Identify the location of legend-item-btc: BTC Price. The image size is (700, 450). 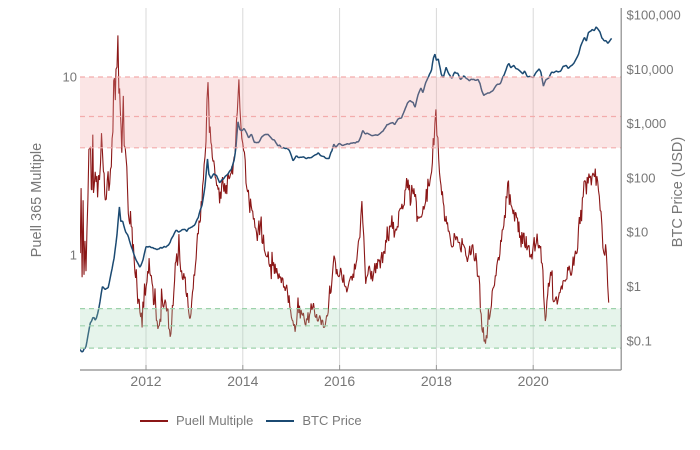
(314, 420).